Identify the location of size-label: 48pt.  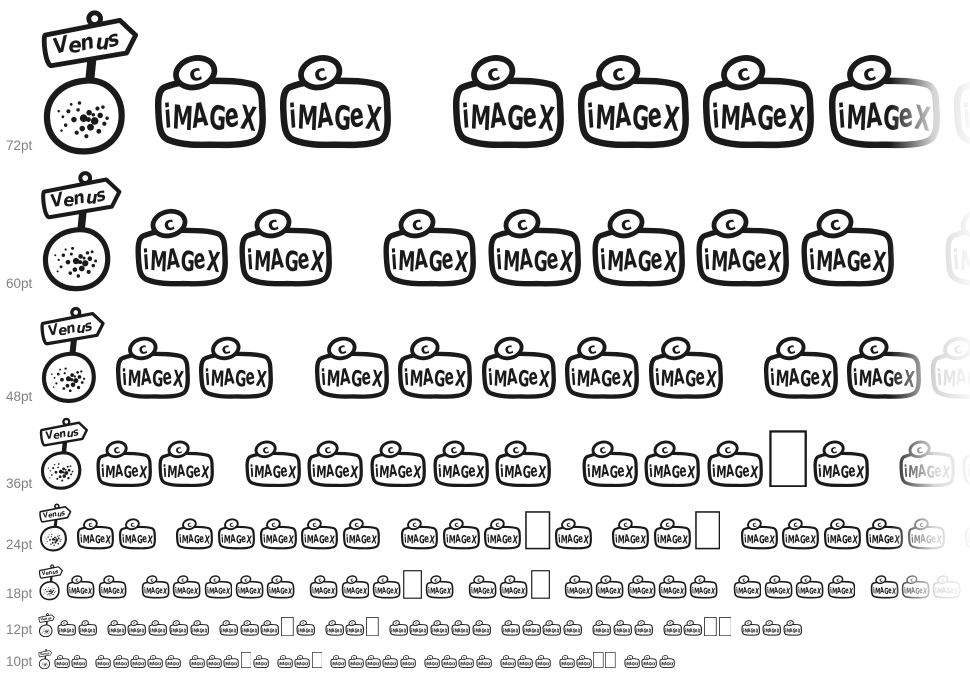
(19, 396).